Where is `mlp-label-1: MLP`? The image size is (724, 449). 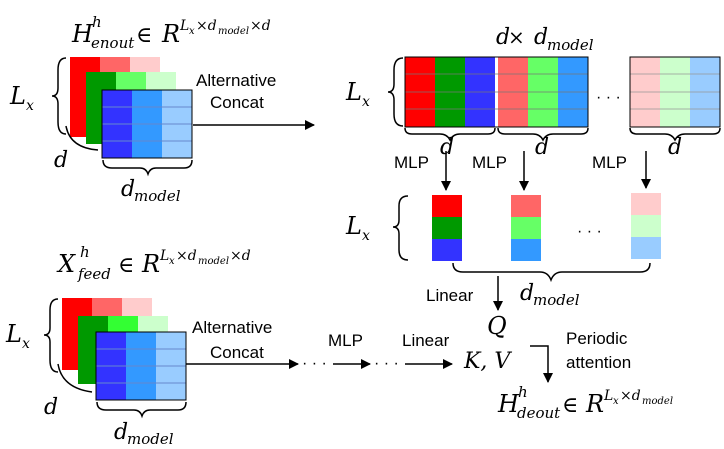 mlp-label-1: MLP is located at coordinates (411, 162).